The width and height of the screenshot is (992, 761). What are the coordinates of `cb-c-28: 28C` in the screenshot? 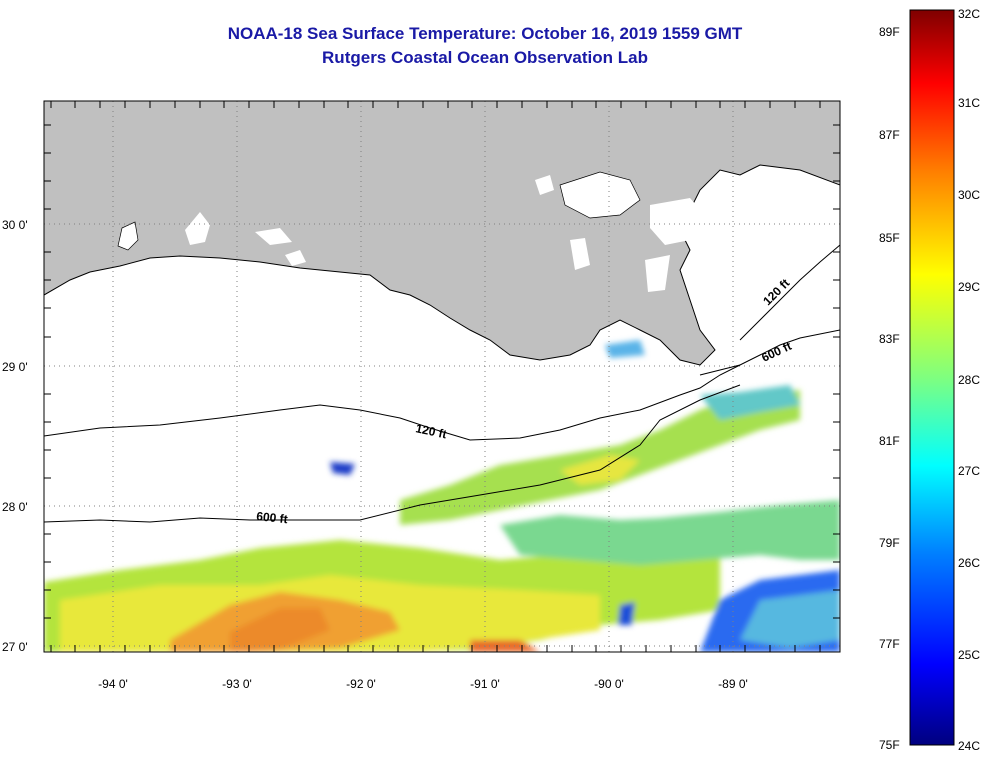 It's located at (969, 380).